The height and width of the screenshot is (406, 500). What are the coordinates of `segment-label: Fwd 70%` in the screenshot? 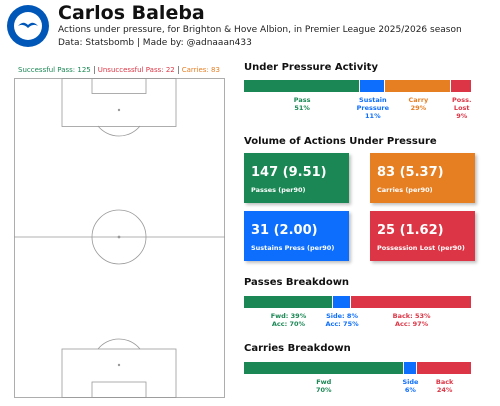 It's located at (324, 386).